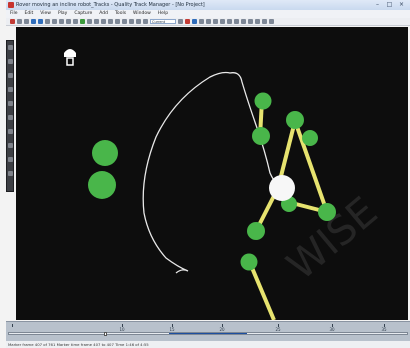 The height and width of the screenshot is (348, 410). I want to click on timeline-scrubber, so click(208, 334).